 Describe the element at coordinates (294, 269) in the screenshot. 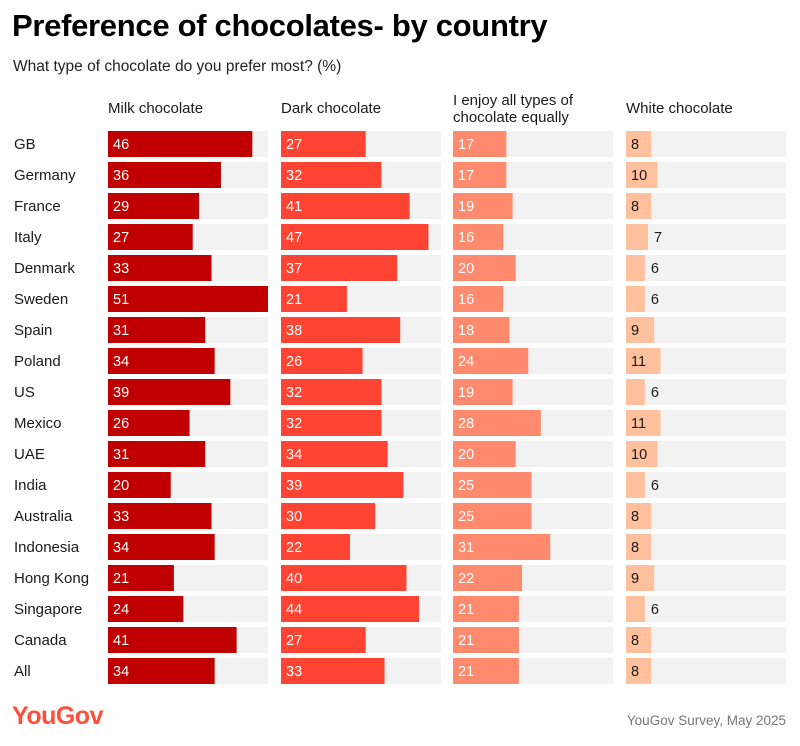

I see `data-label: 37` at that location.